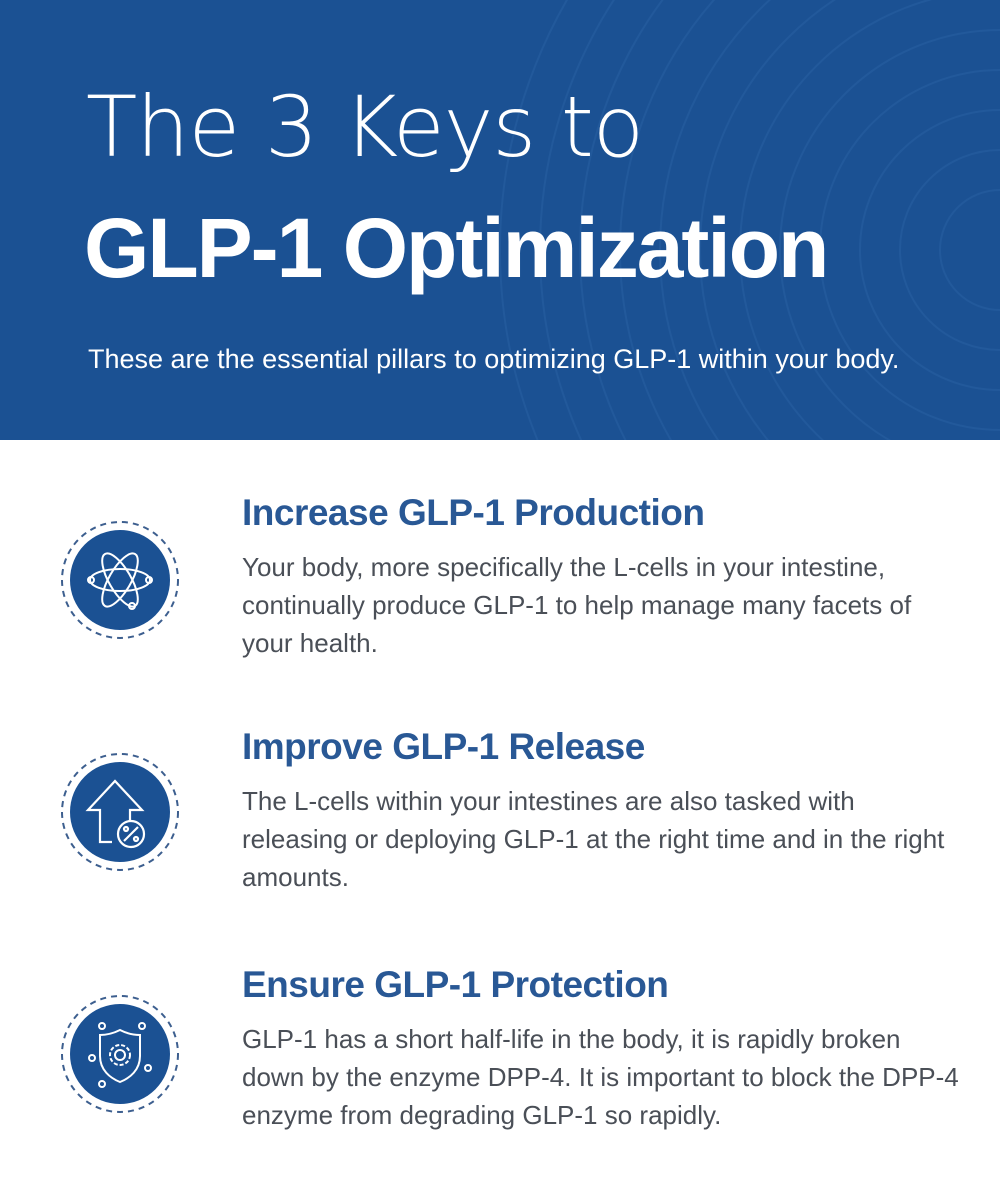  Describe the element at coordinates (456, 248) in the screenshot. I see `title-line-2: GLP-1 Optimization` at that location.